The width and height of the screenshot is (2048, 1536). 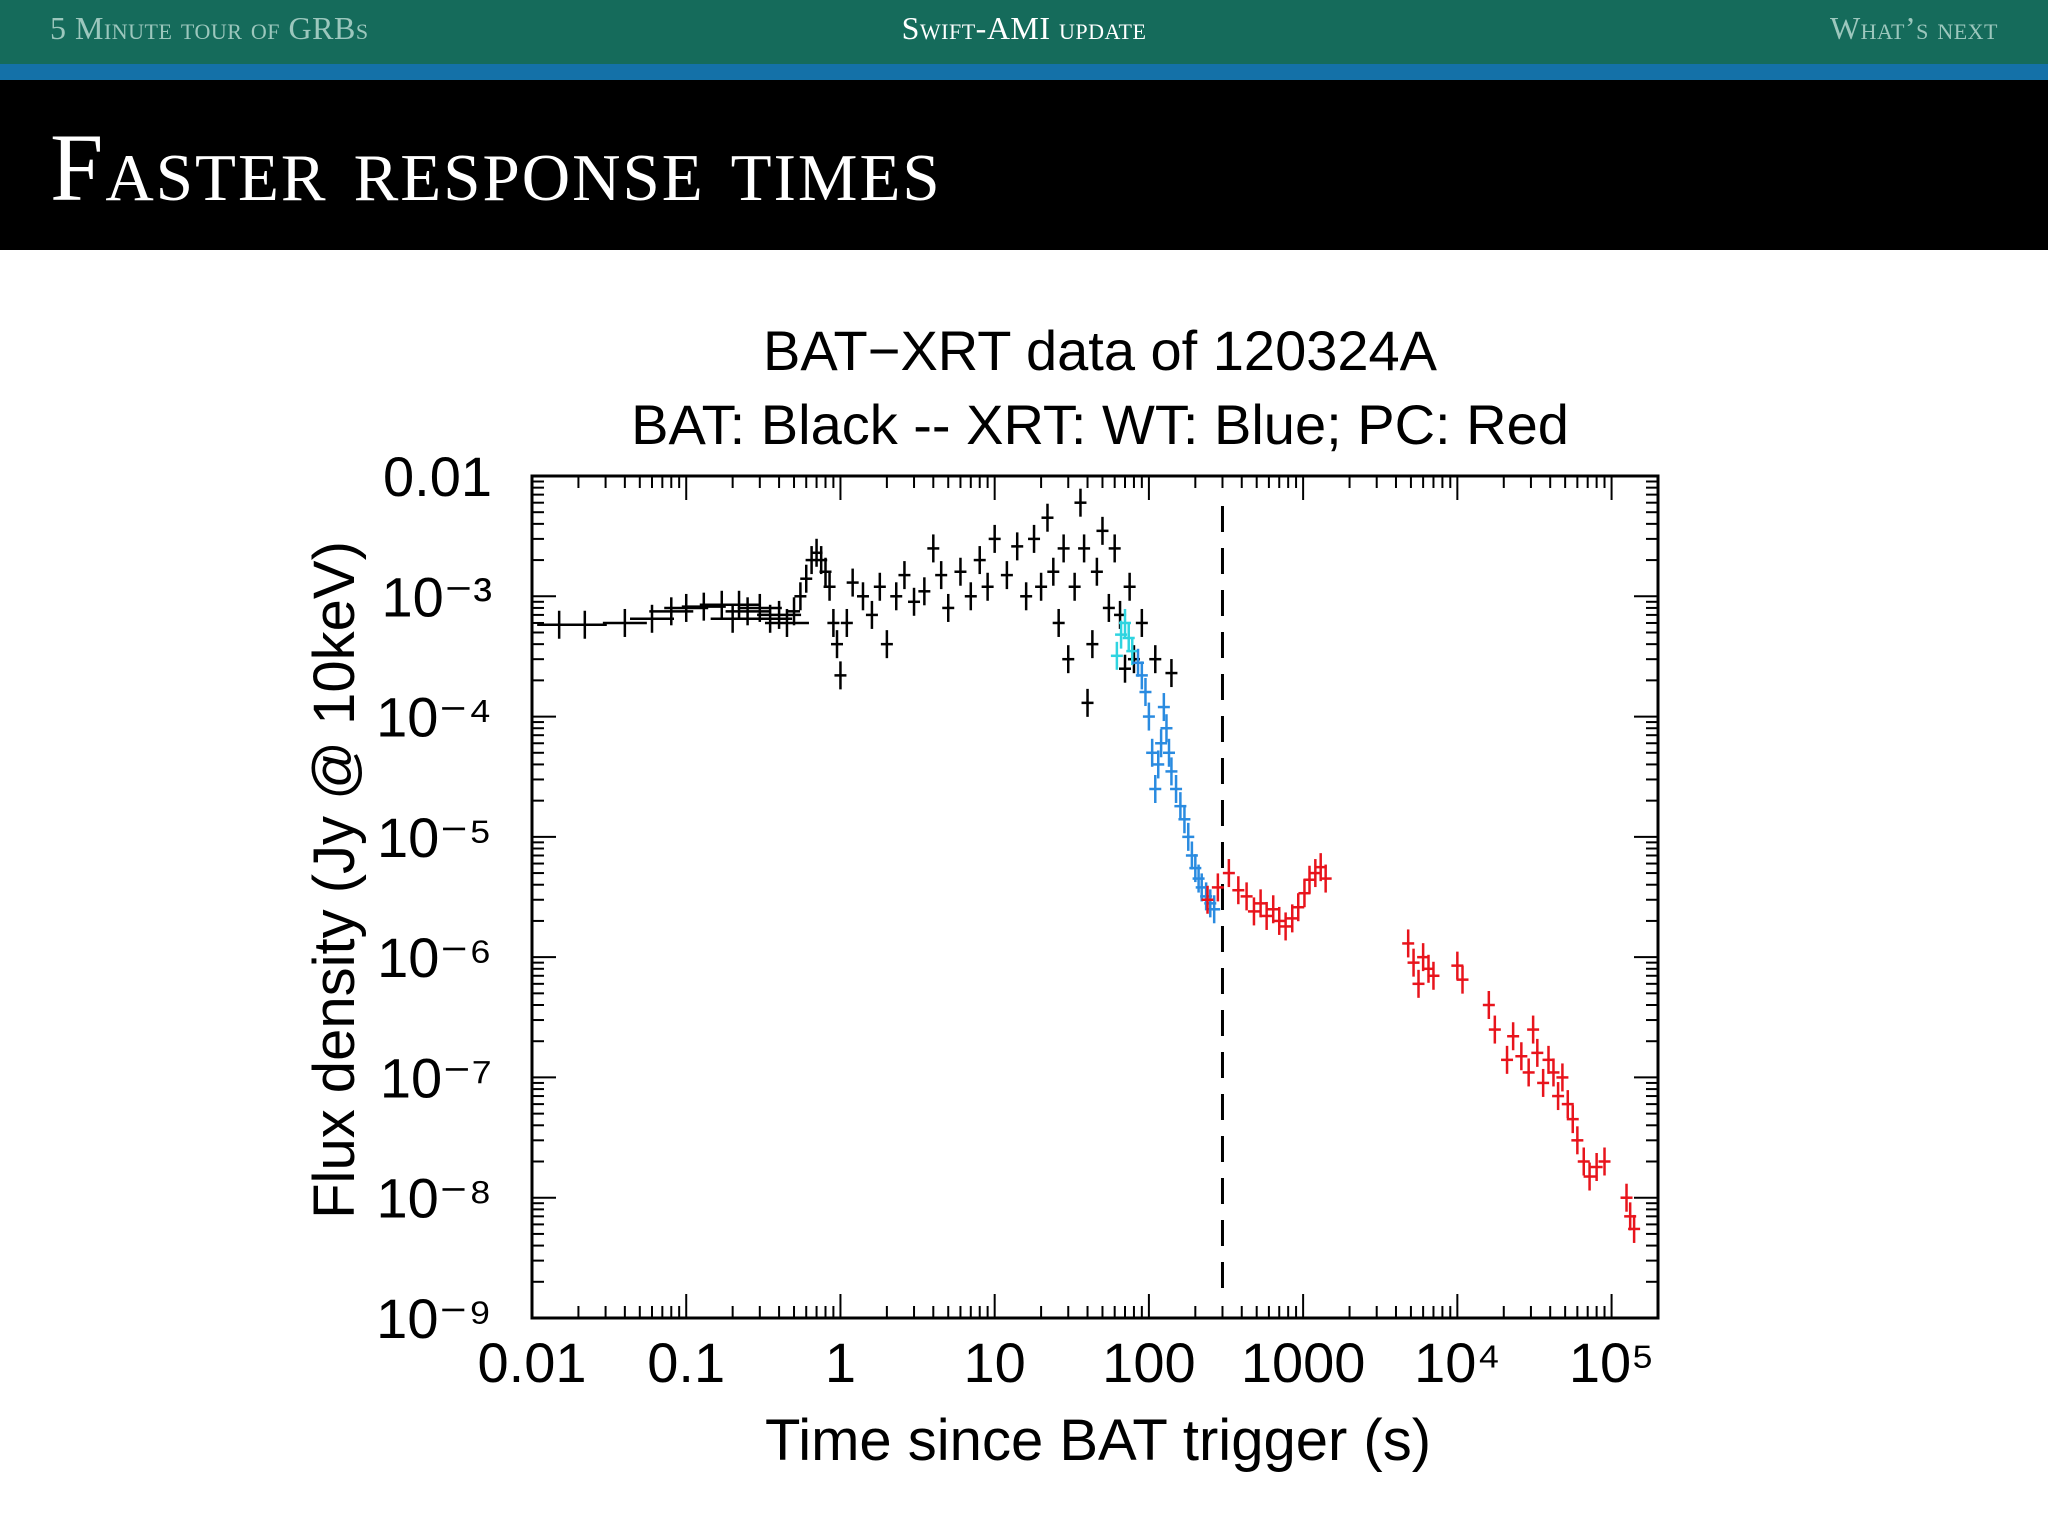 What do you see at coordinates (1100, 424) in the screenshot?
I see `chart-subtitle: BAT: Black -- XRT: WT: Blue; PC: Red` at bounding box center [1100, 424].